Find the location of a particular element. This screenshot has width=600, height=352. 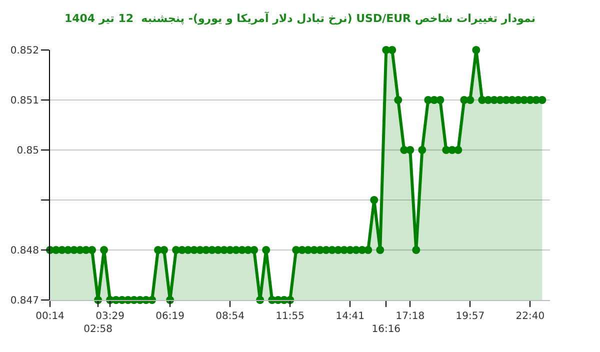

x-tick-label: 08:54 is located at coordinates (230, 316).